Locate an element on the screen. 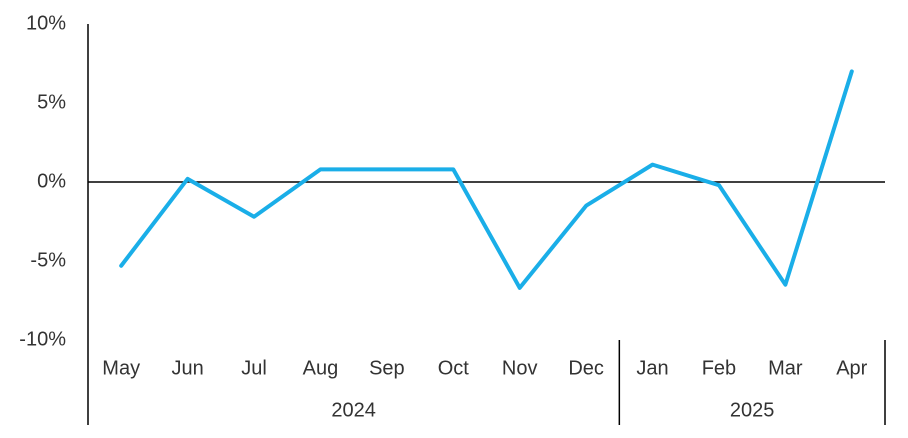 This screenshot has height=438, width=908. year-label: 2024 is located at coordinates (353, 410).